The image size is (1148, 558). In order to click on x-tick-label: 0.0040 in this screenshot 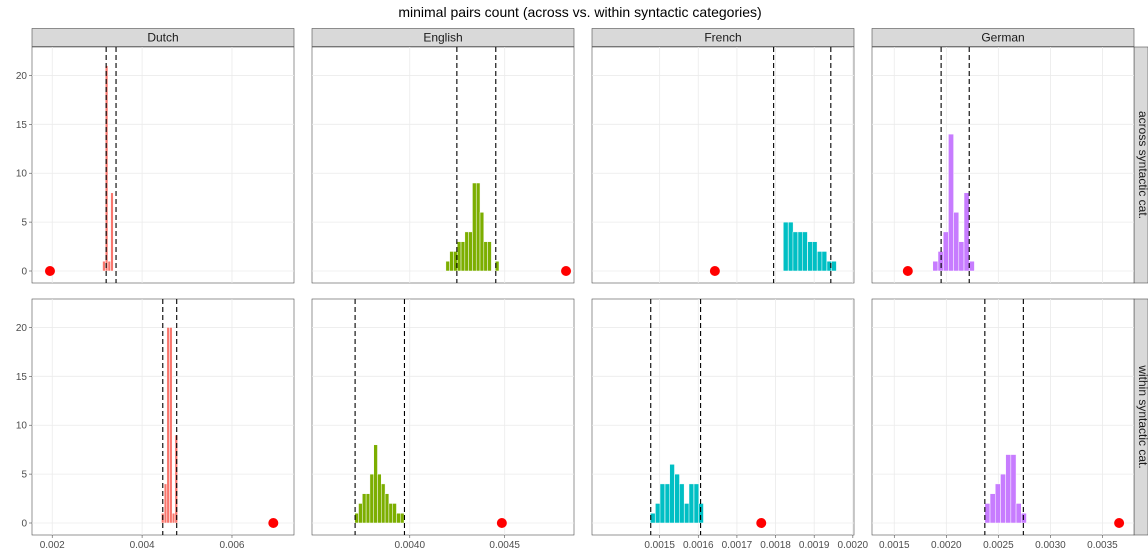, I will do `click(409, 545)`.